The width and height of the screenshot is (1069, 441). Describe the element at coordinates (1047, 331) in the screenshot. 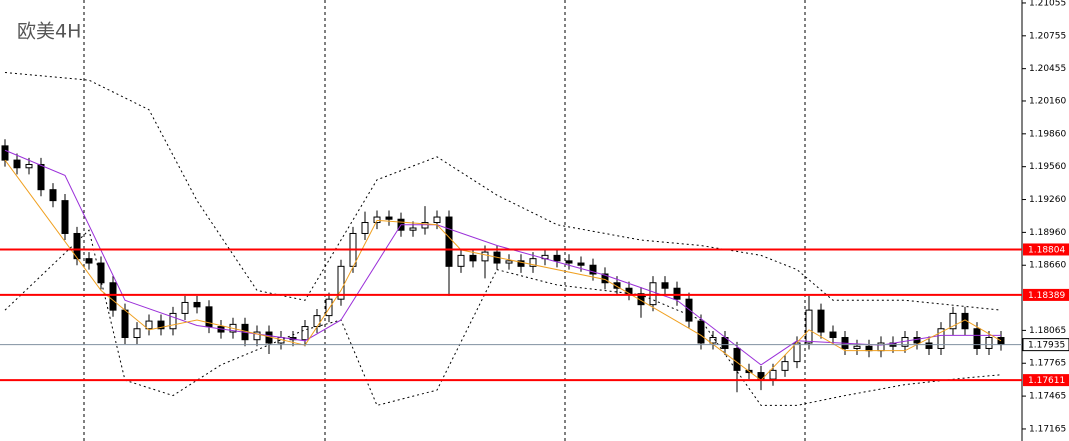

I see `y-tick-label: 1.18065` at that location.